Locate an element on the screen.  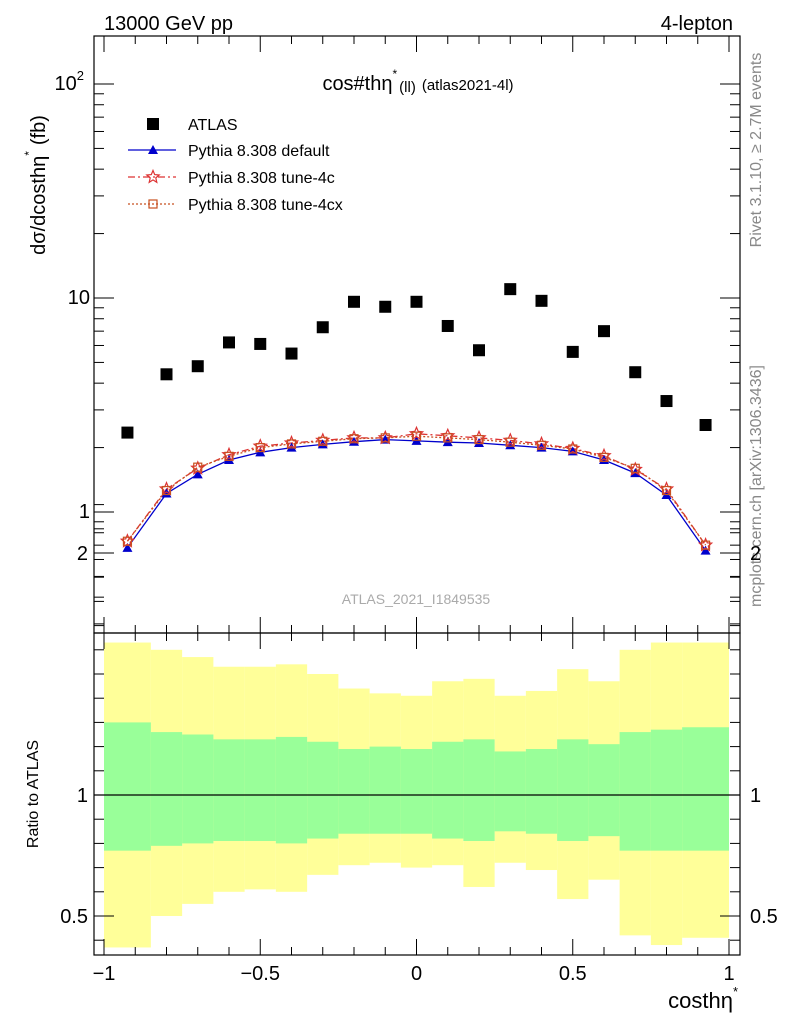
y-tick-100-exp: 2 is located at coordinates (80, 75).